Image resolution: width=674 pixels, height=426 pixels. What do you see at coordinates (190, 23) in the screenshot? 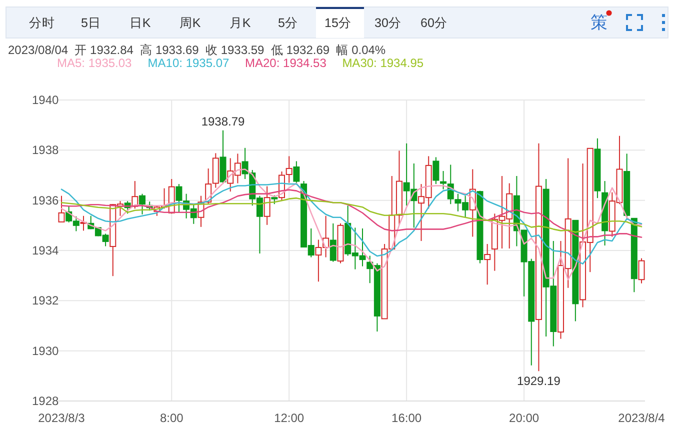
I see `text: 周K` at bounding box center [190, 23].